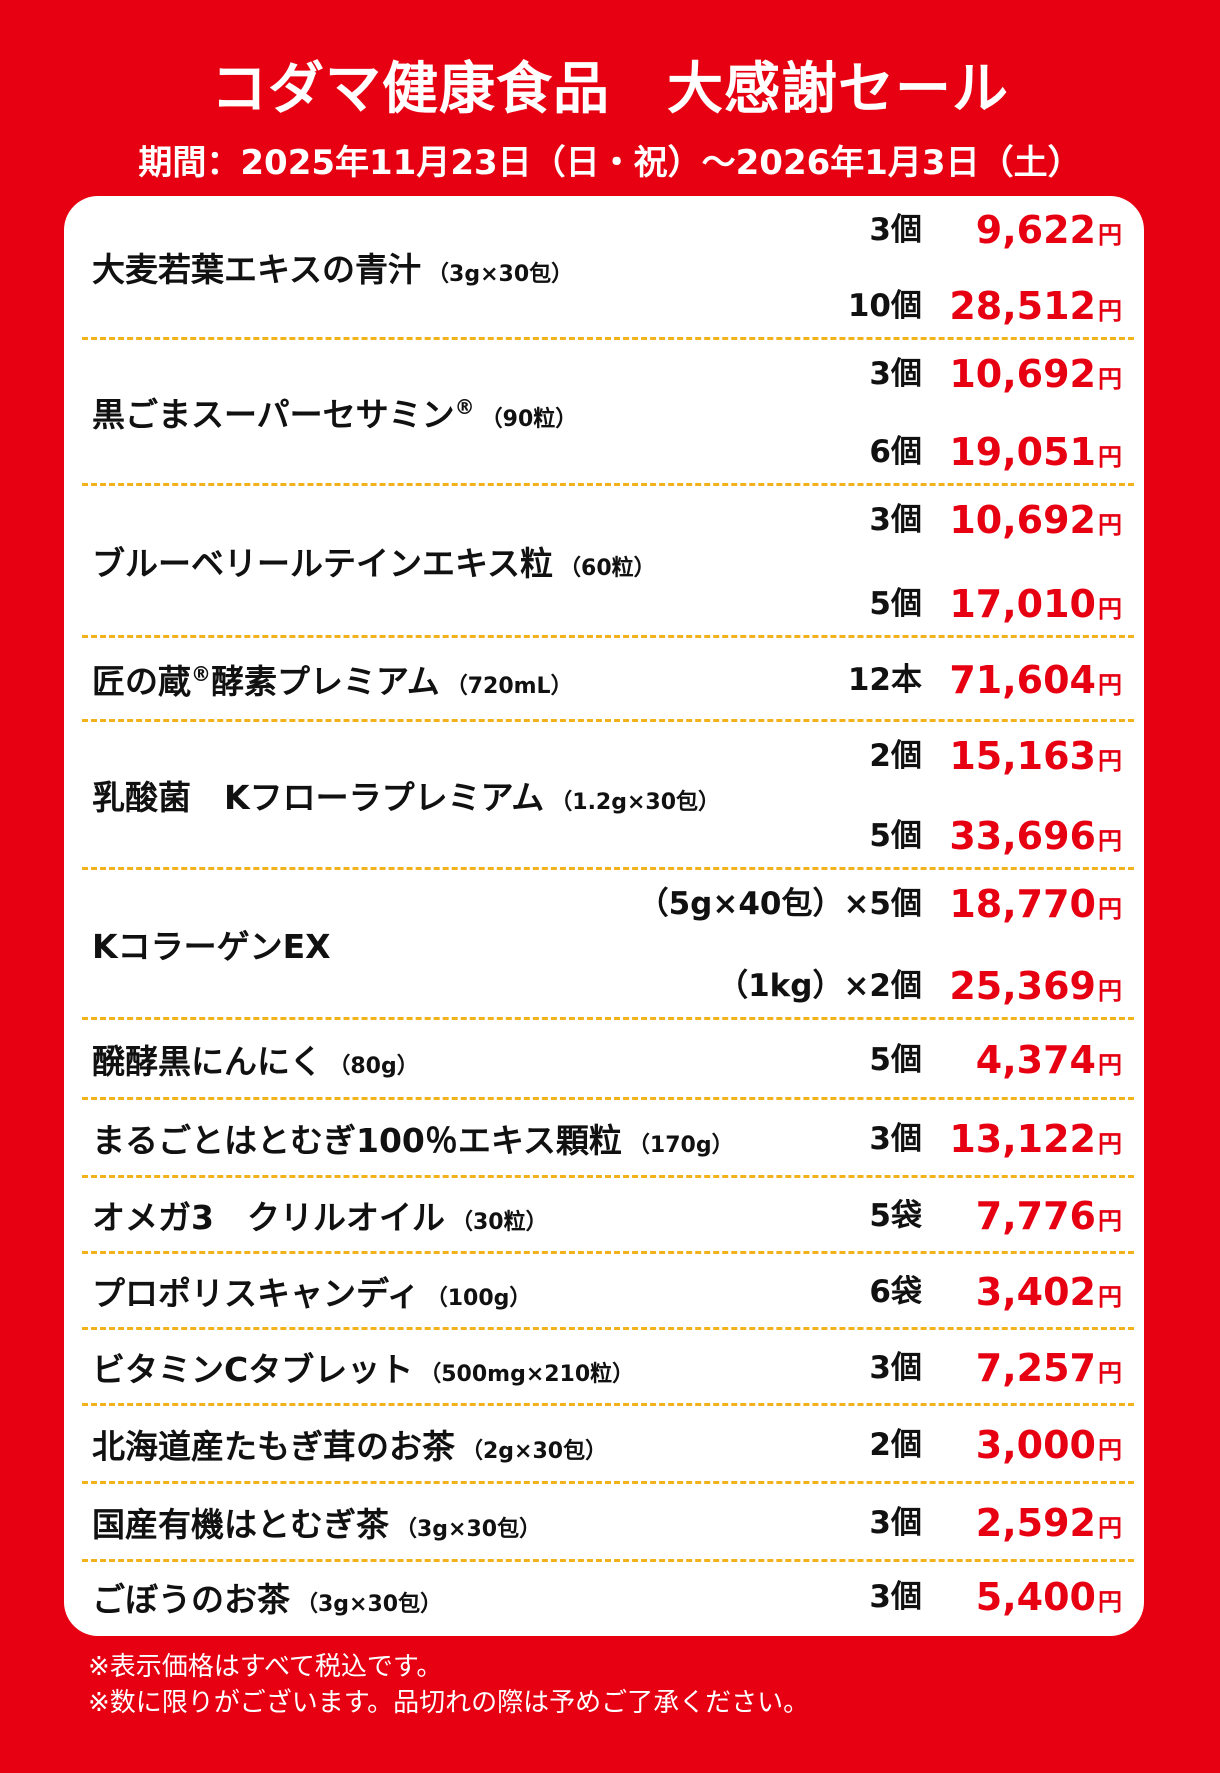 The image size is (1220, 1773). What do you see at coordinates (253, 1369) in the screenshot?
I see `product-name-text: ビタミンCタブレット` at bounding box center [253, 1369].